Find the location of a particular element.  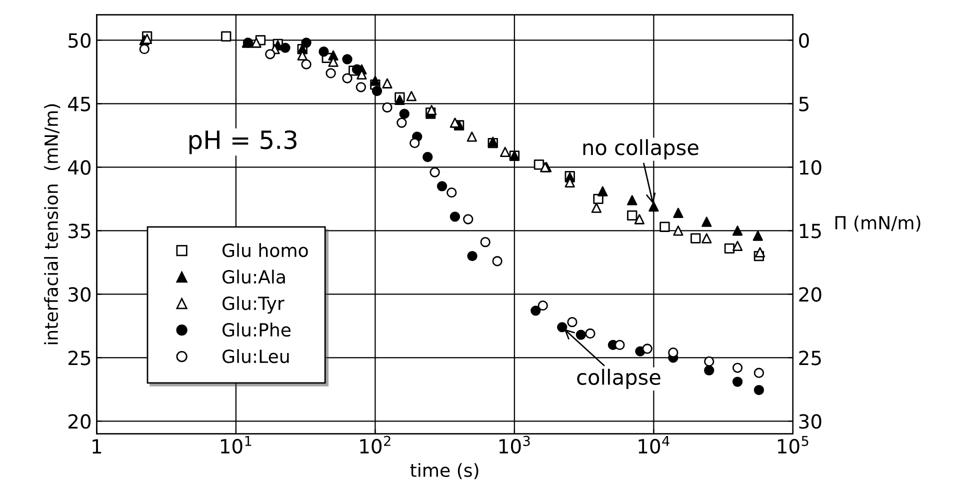

annotation: no collapse is located at coordinates (640, 149).